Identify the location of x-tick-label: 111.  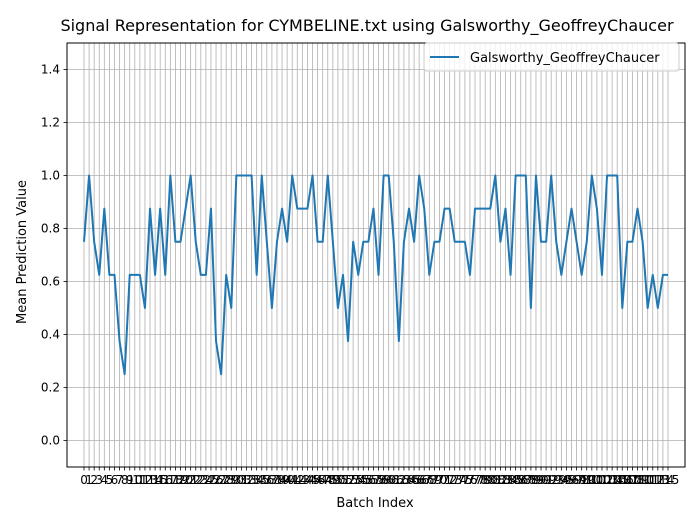
(647, 480).